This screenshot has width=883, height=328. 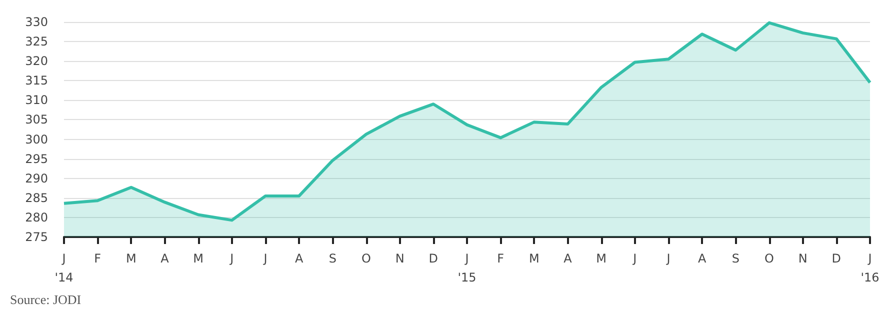 I want to click on y-tick-label: 275, so click(x=36, y=237).